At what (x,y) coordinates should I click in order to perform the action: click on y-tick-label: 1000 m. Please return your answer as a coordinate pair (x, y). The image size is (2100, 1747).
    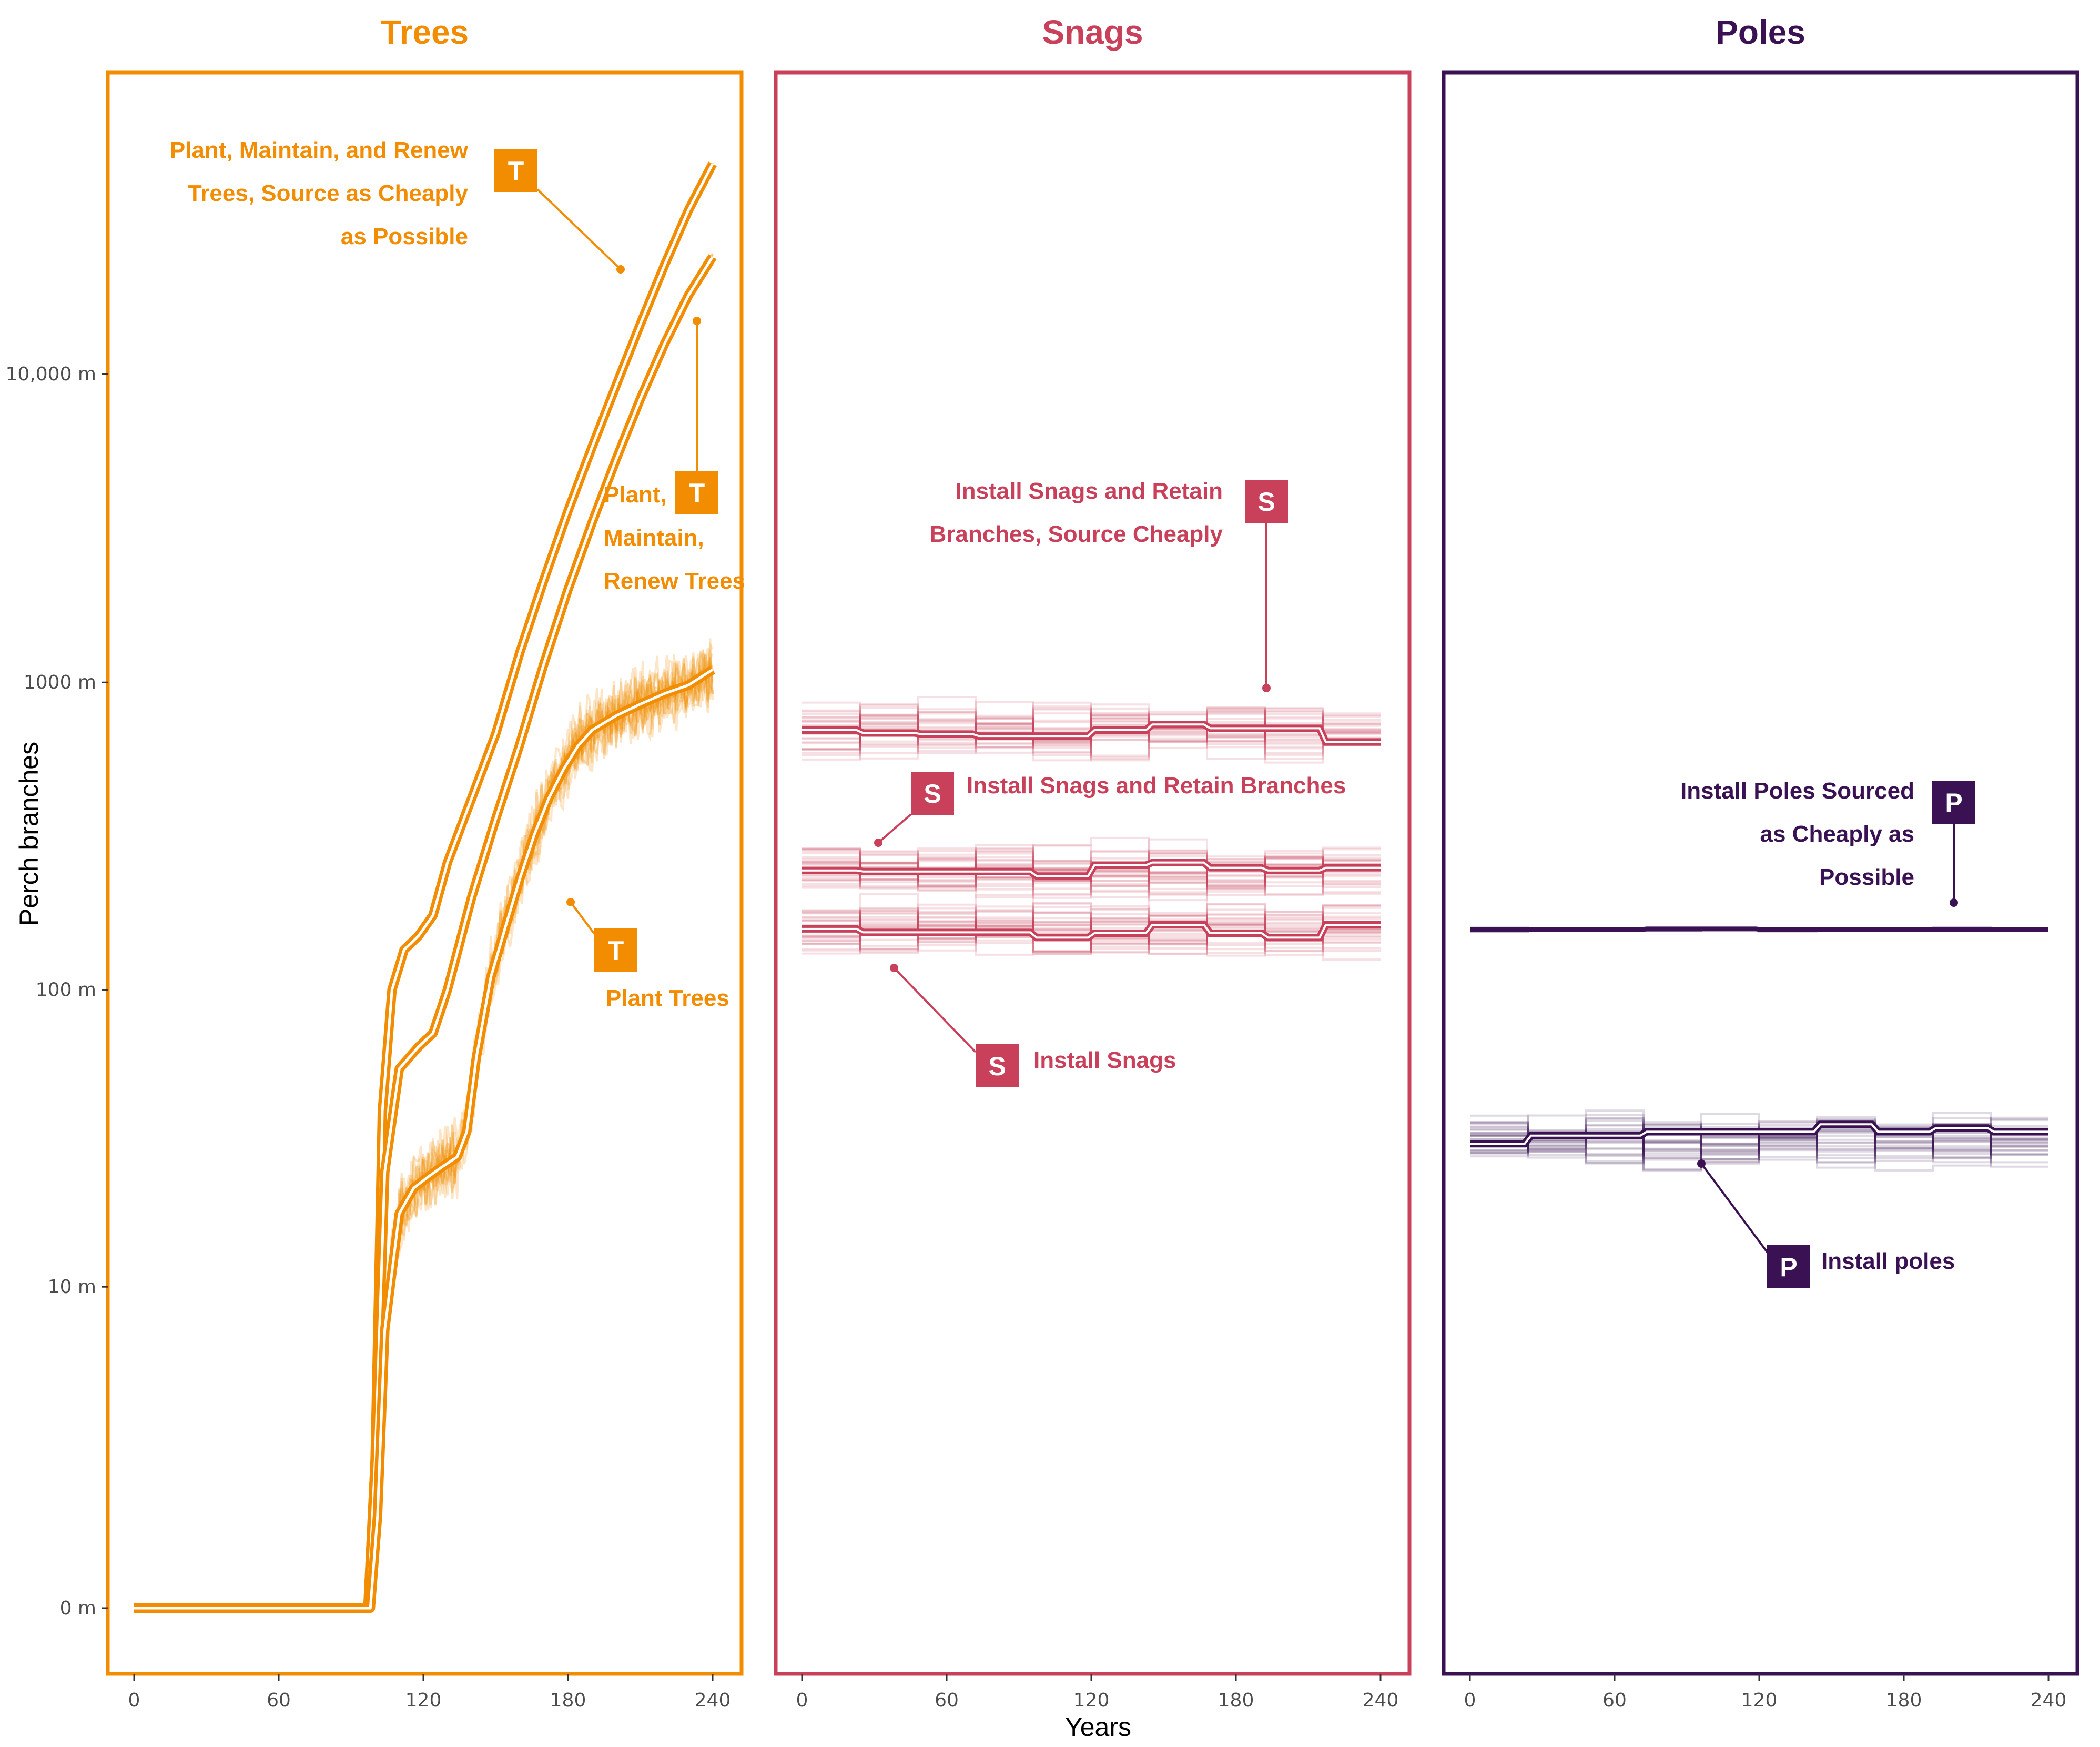
    Looking at the image, I should click on (60, 682).